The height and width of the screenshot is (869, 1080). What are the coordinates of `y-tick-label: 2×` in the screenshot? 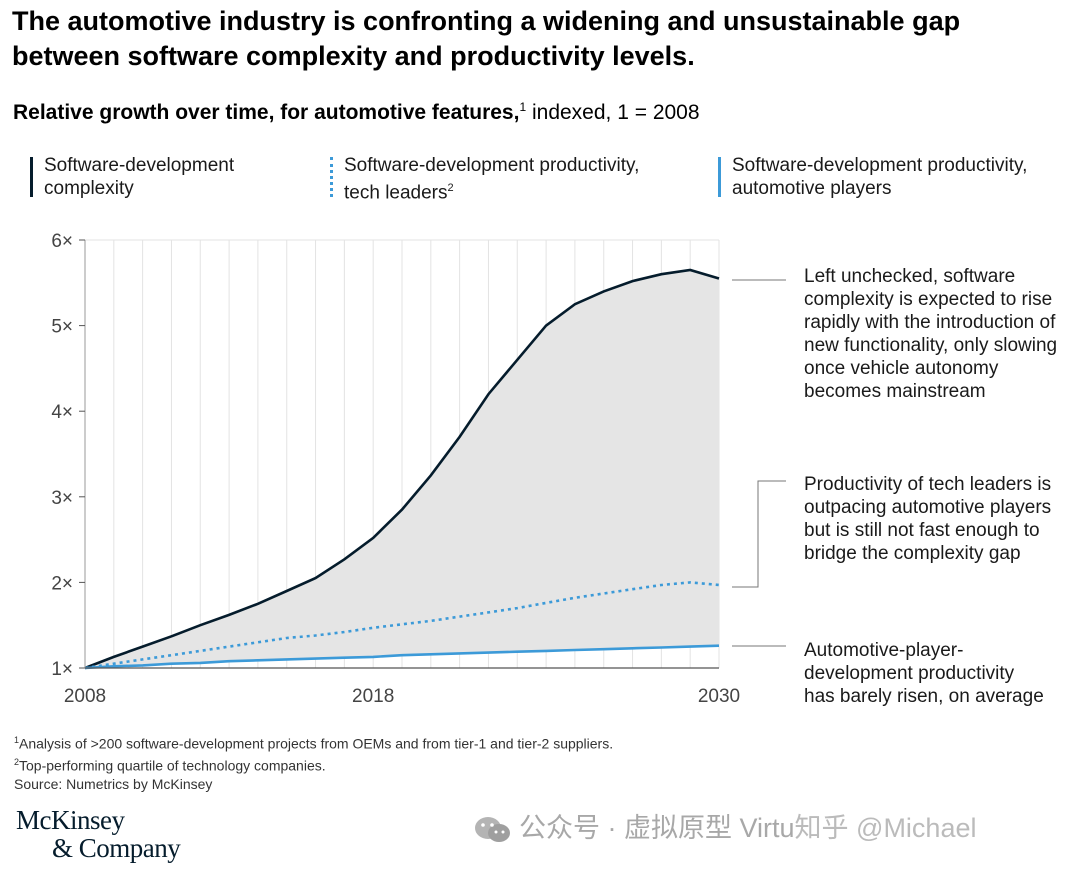 It's located at (62, 583).